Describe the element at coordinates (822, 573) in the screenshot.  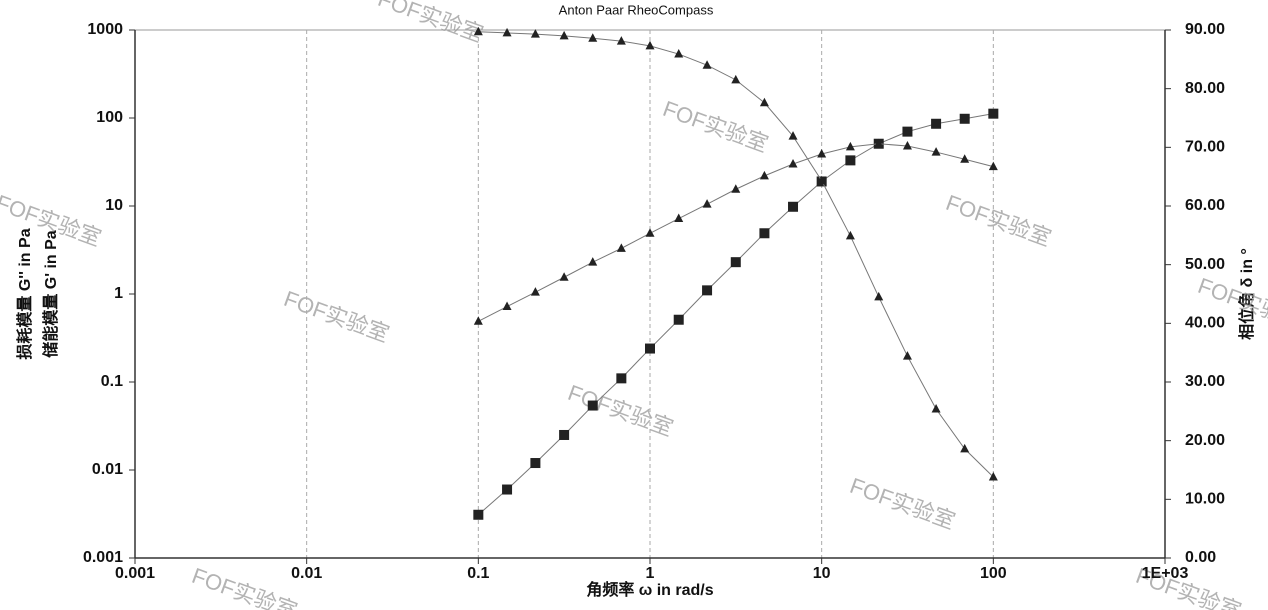
I see `x-tick-label: 10` at that location.